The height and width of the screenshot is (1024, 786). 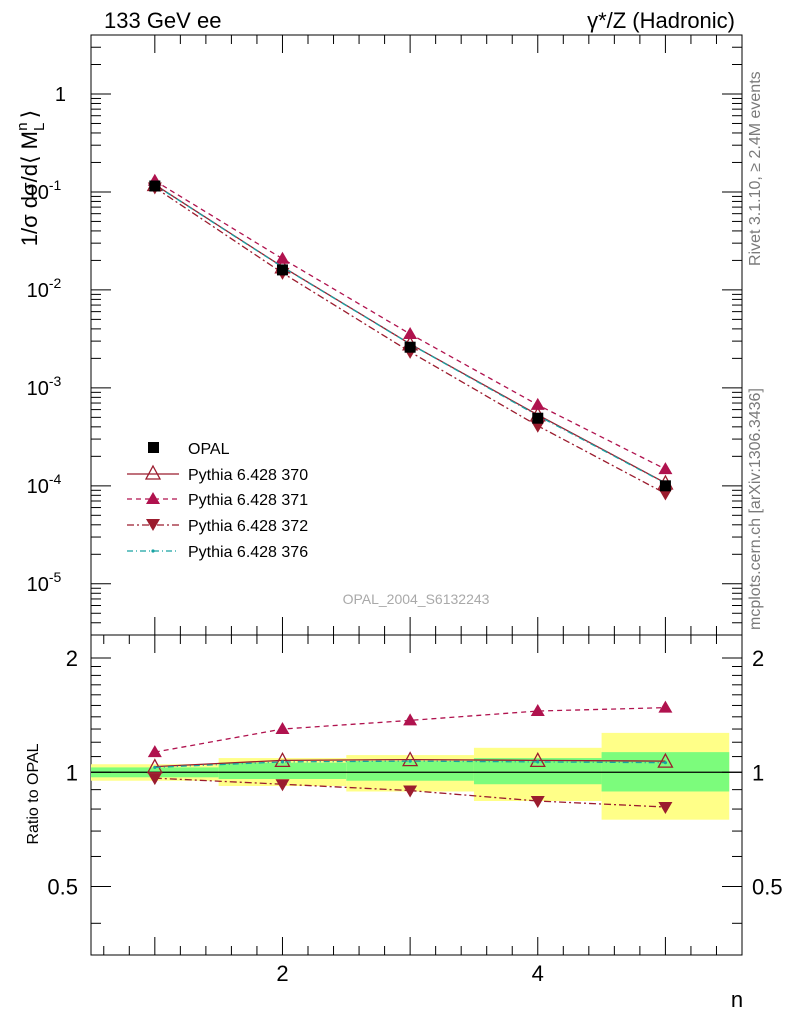 What do you see at coordinates (44, 190) in the screenshot?
I see `main-y-tick-label: 10⁻¹` at bounding box center [44, 190].